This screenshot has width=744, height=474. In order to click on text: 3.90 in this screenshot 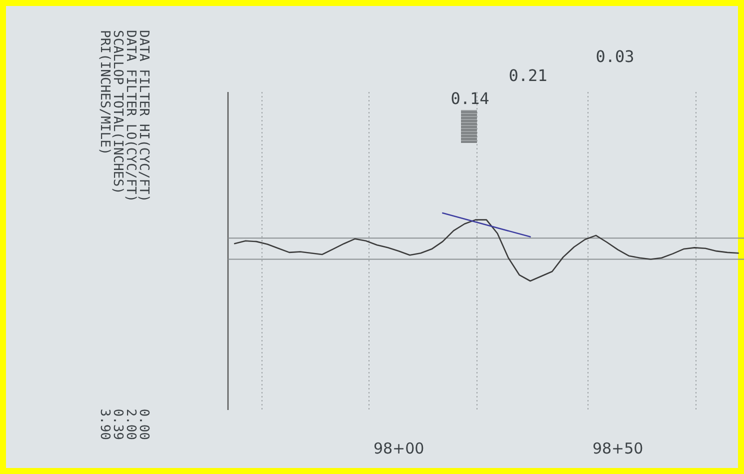, I will do `click(104, 424)`.